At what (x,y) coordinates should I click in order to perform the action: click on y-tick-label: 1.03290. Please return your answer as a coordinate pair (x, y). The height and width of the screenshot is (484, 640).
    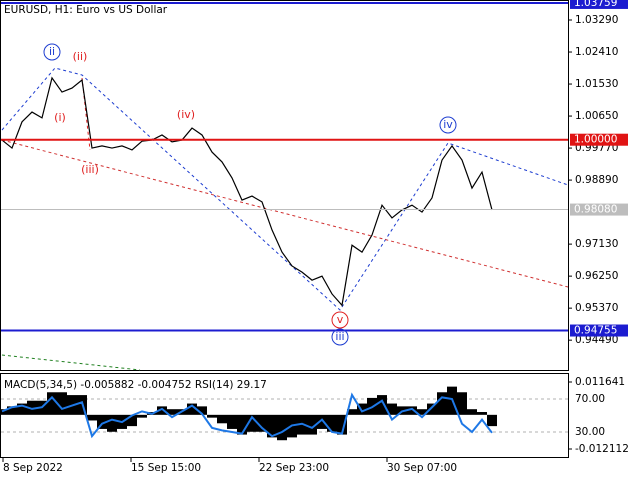
    Looking at the image, I should click on (596, 20).